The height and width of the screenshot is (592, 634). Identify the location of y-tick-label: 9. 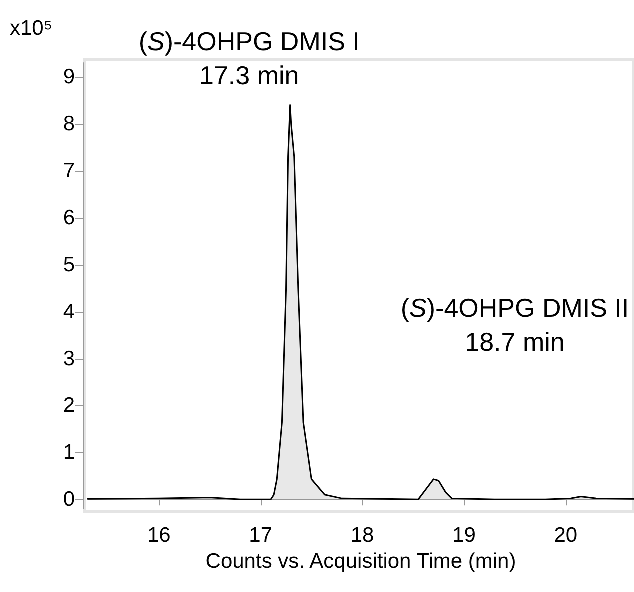
(69, 77).